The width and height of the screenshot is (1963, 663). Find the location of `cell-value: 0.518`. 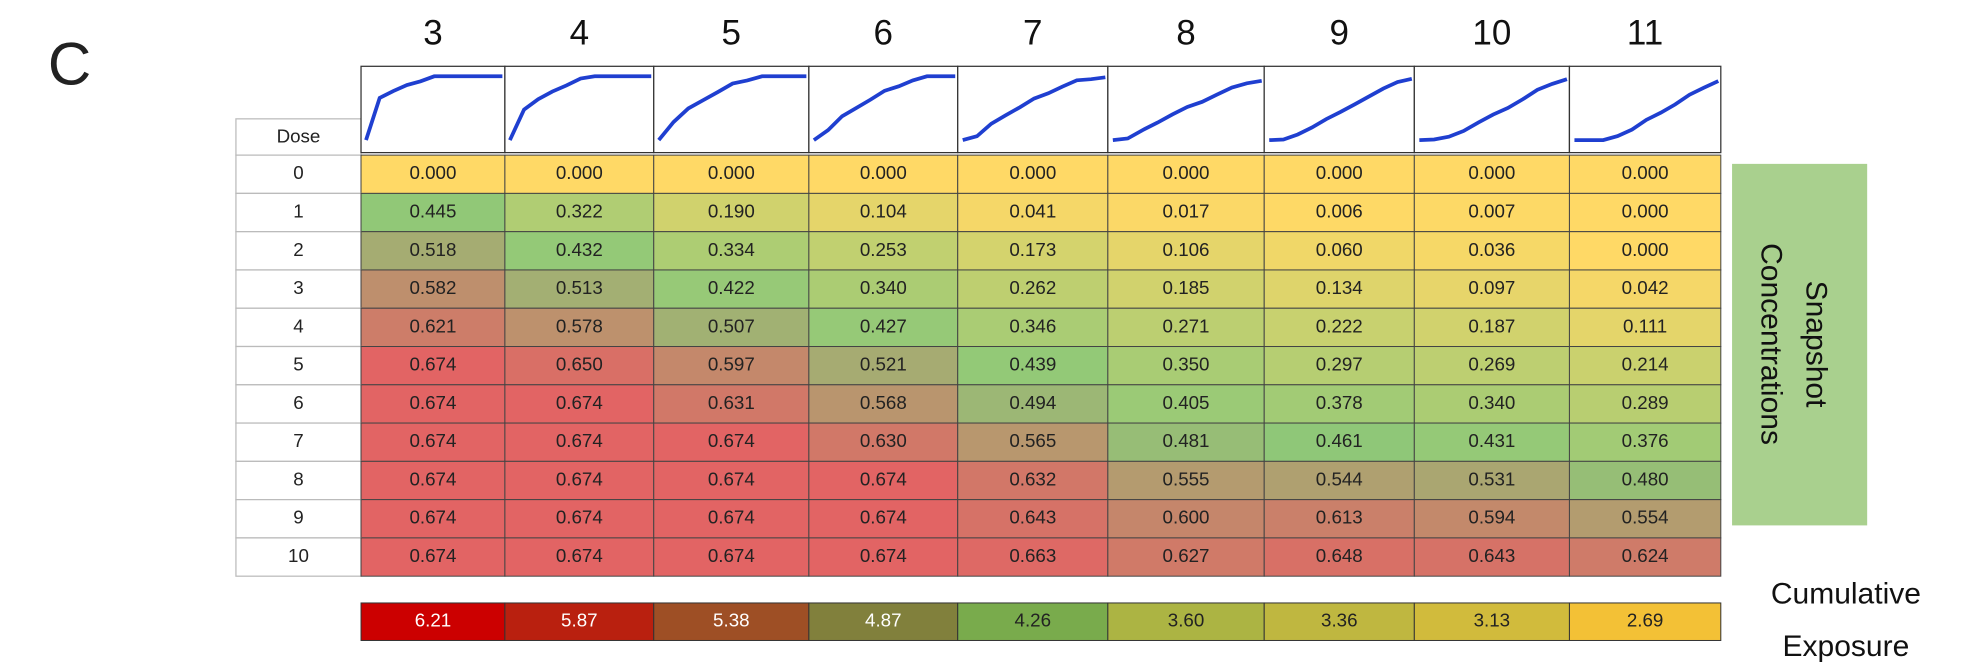

cell-value: 0.518 is located at coordinates (433, 249).